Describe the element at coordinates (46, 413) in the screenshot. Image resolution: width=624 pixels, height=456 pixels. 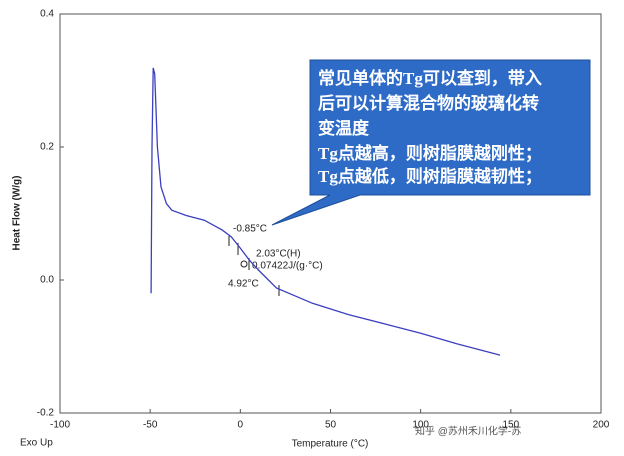
I see `y-tick-label: -0.2` at that location.